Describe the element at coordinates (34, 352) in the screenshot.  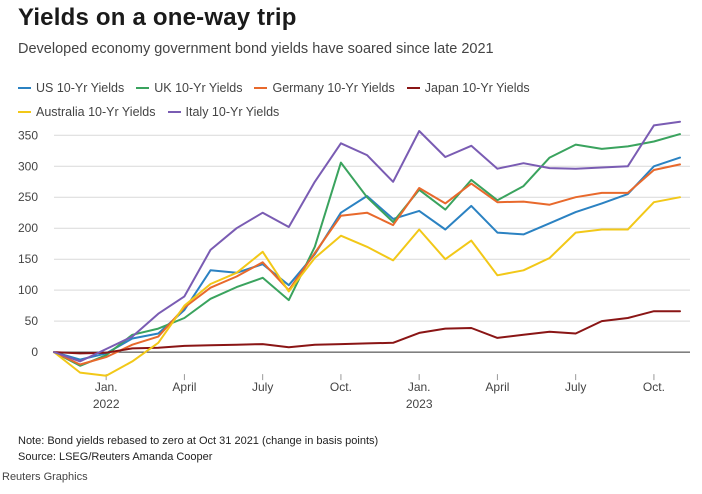
I see `y-tick-label: 0` at that location.